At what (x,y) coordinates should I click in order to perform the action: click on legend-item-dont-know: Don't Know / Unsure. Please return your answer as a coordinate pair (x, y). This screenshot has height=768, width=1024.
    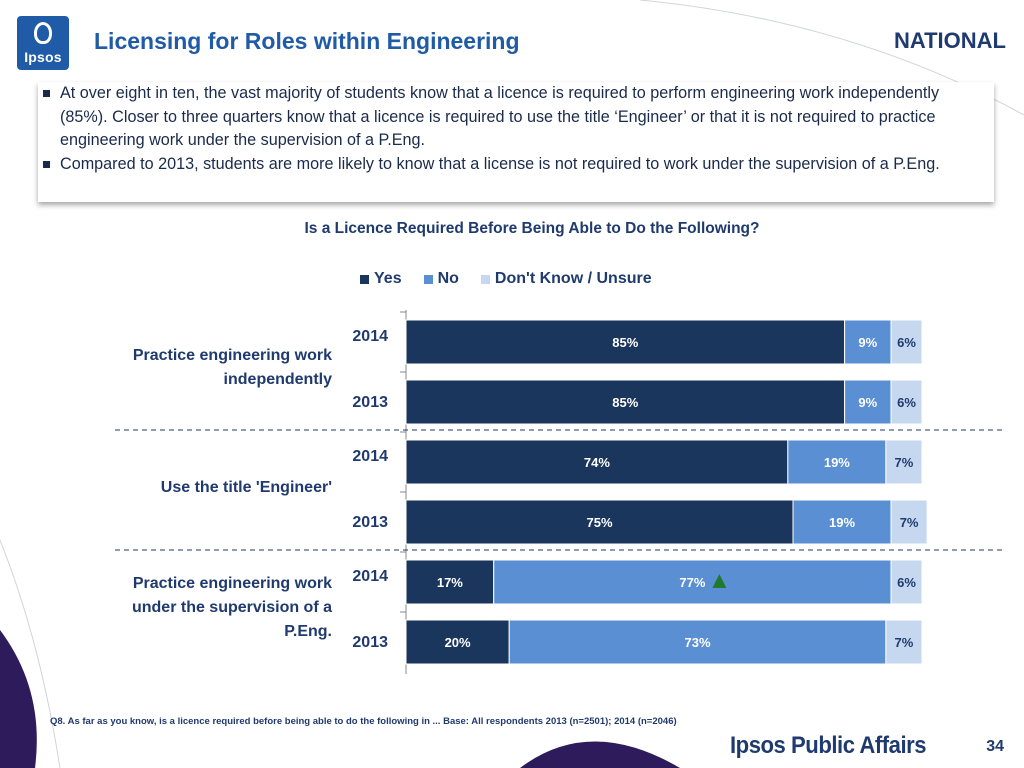
    Looking at the image, I should click on (566, 279).